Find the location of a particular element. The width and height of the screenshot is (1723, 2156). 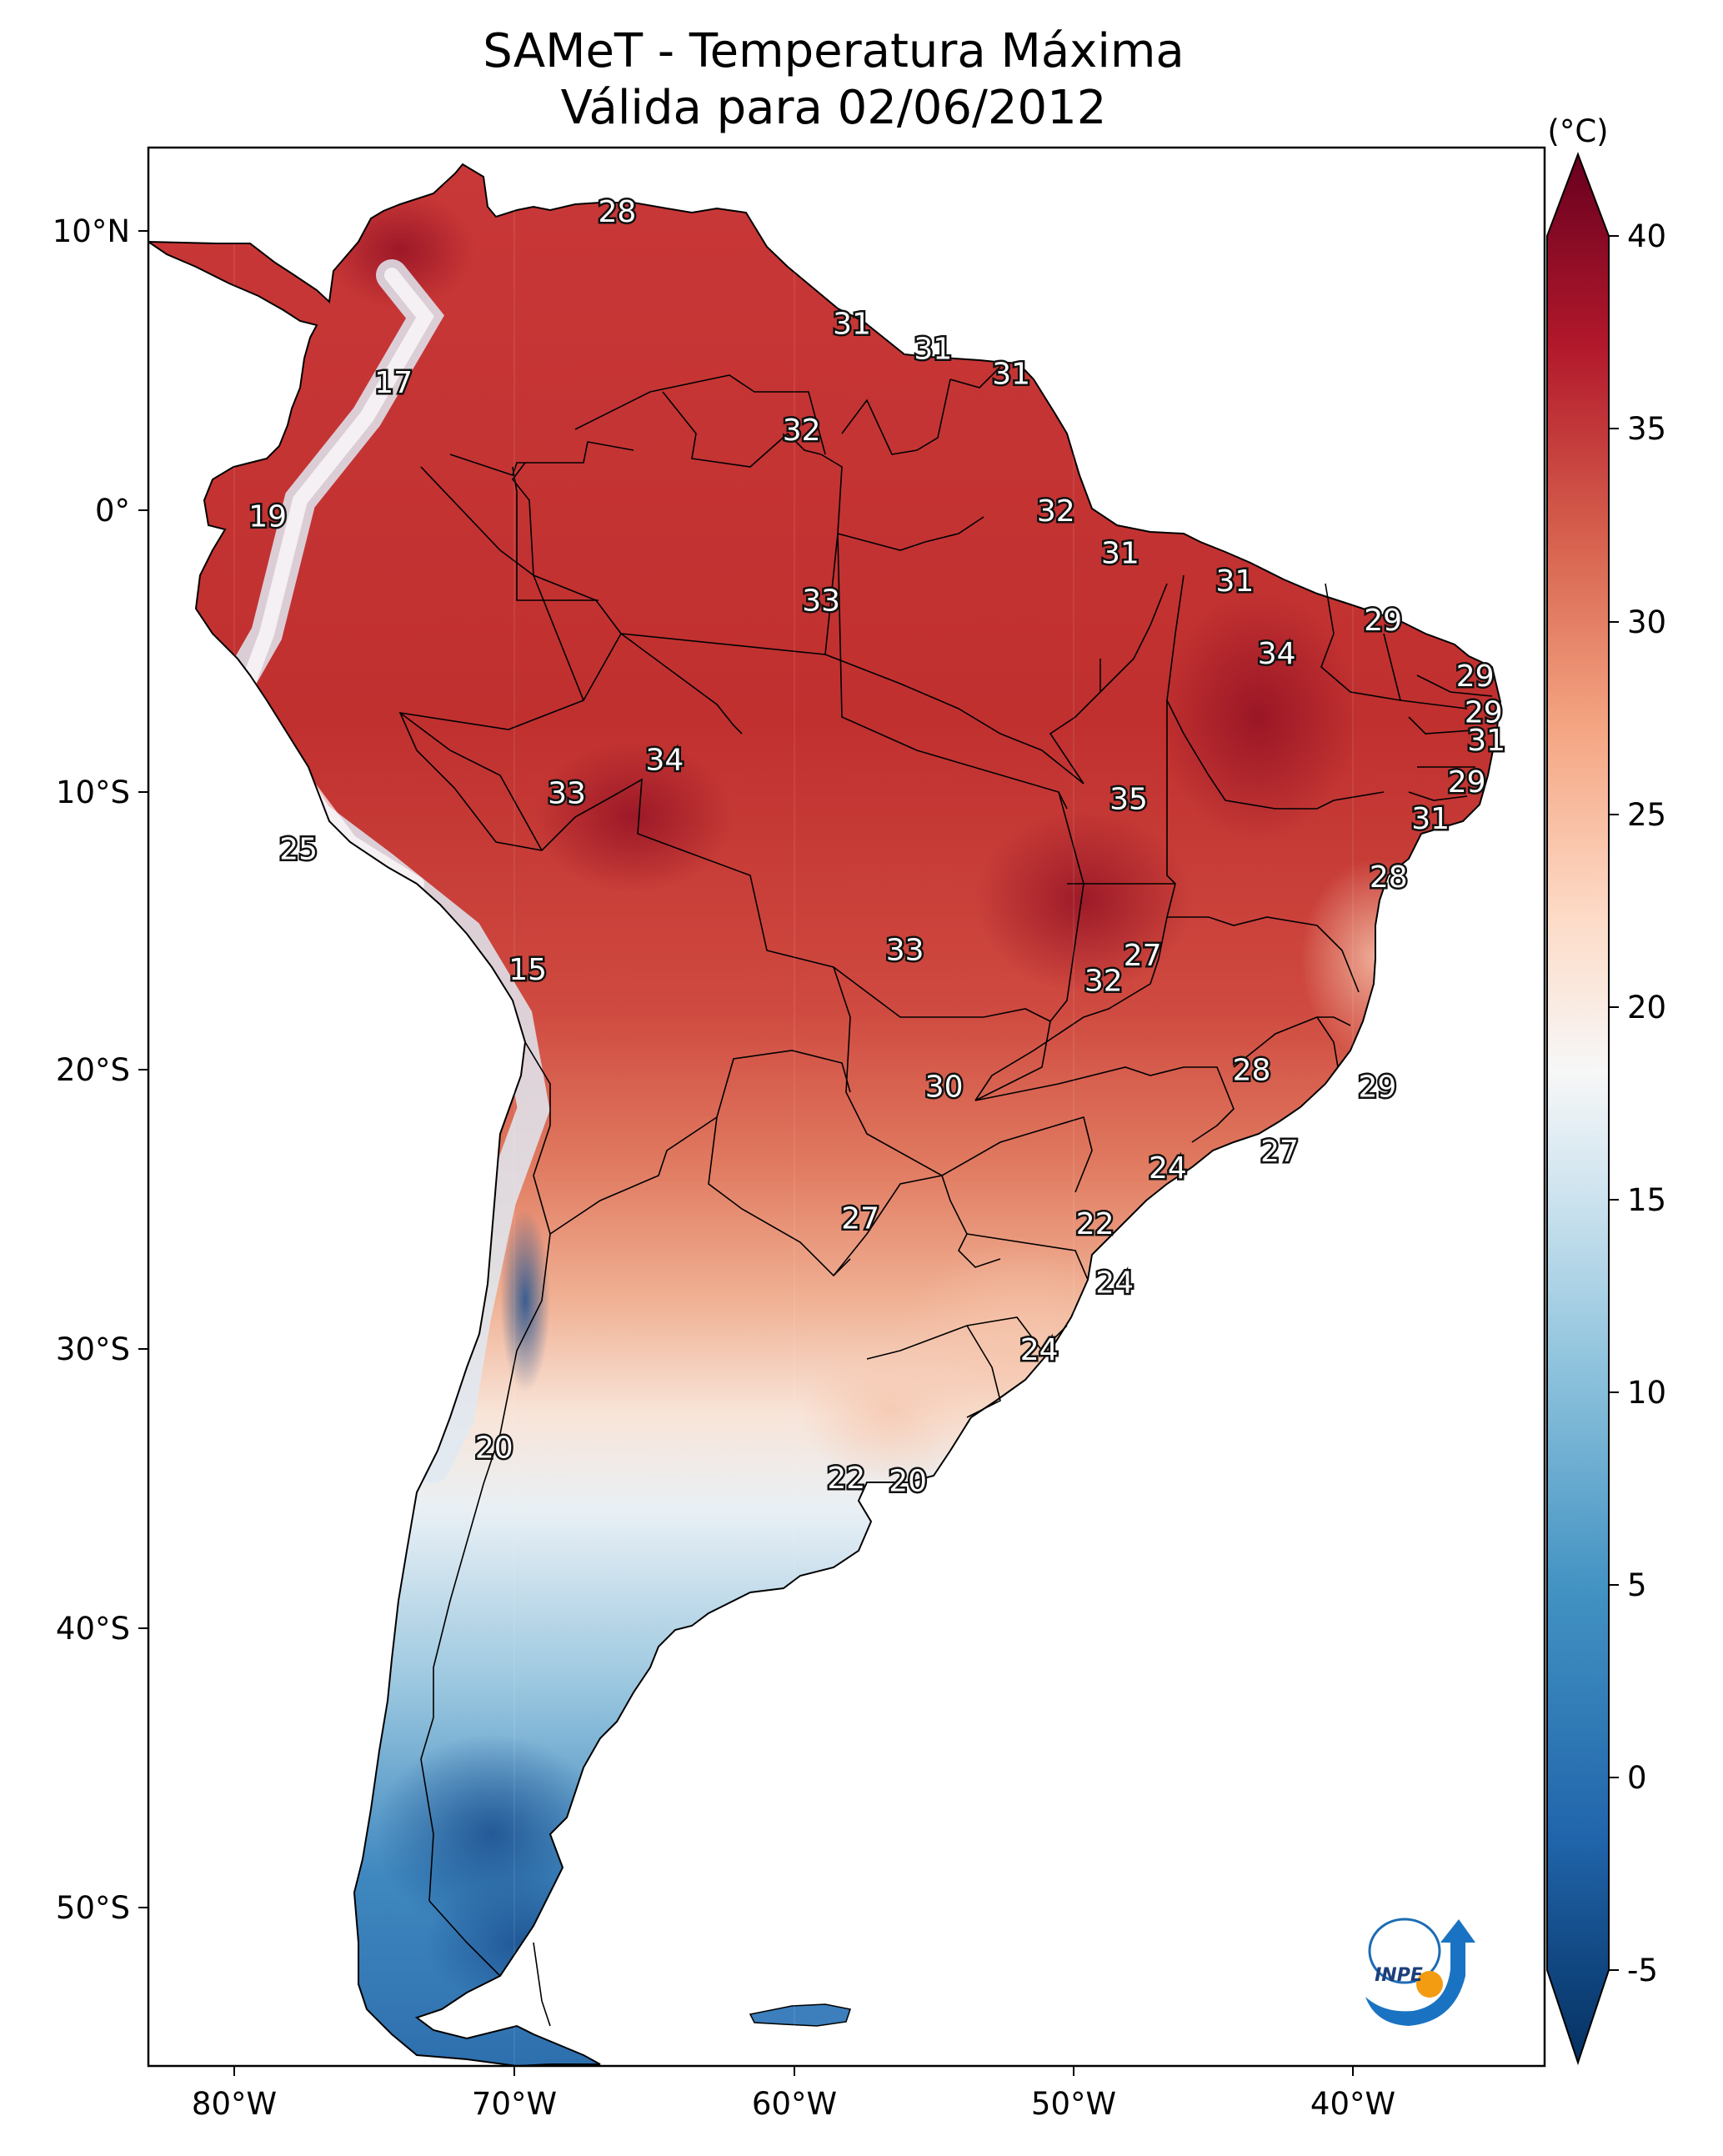

y-tick-label: 0° is located at coordinates (113, 511).